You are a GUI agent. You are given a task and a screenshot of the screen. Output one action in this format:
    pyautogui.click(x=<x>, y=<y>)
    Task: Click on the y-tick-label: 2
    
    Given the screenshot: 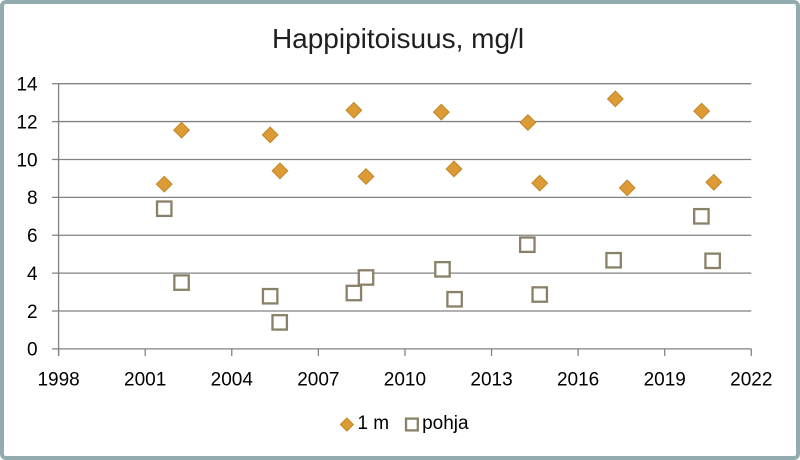 What is the action you would take?
    pyautogui.click(x=32, y=312)
    